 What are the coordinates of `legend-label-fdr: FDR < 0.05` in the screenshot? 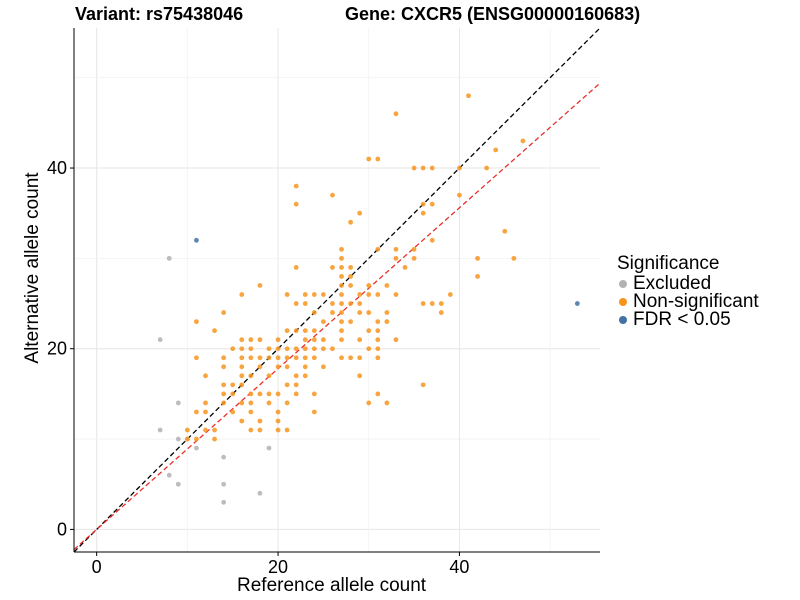 It's located at (682, 319).